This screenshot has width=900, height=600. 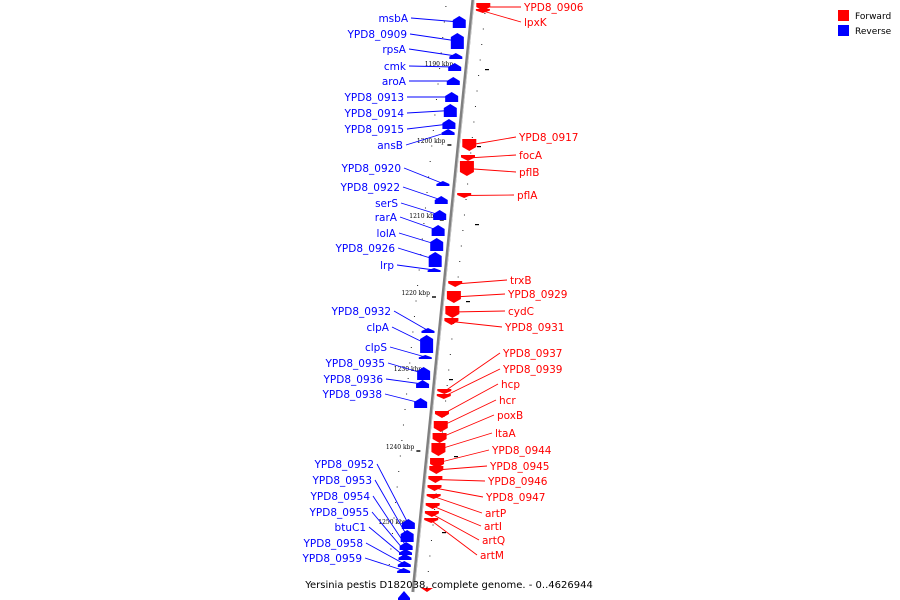 What do you see at coordinates (529, 173) in the screenshot?
I see `gene-label-pflb: pflB` at bounding box center [529, 173].